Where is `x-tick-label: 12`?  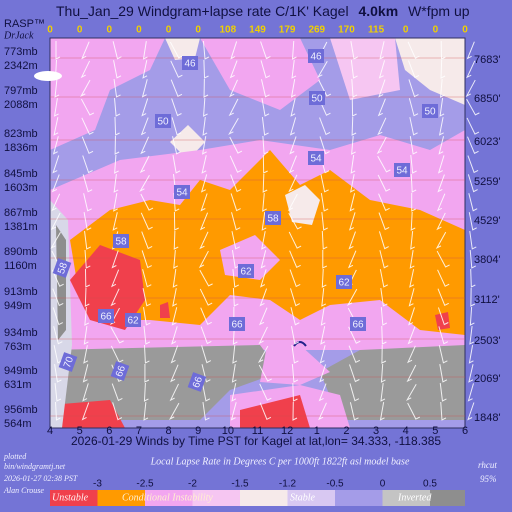
x-tick-label: 12 is located at coordinates (287, 431).